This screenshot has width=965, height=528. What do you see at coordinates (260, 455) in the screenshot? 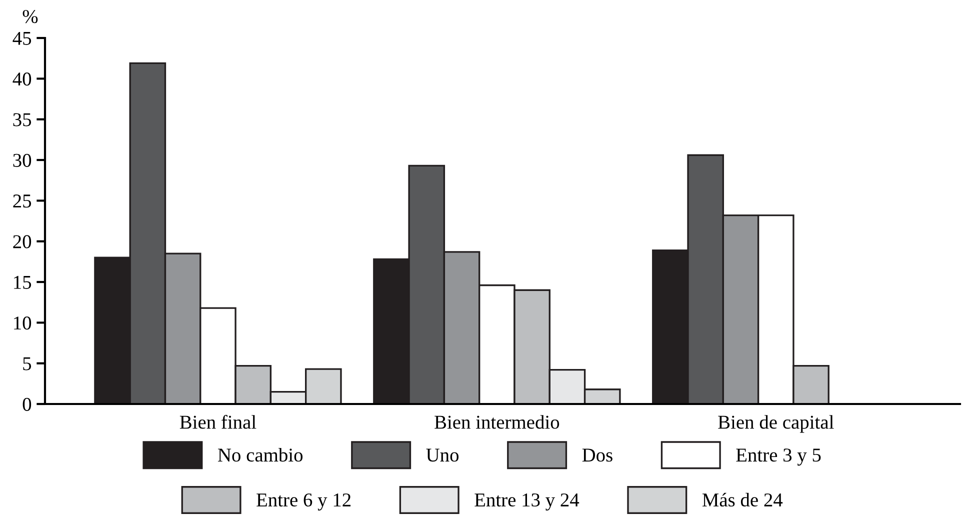
I see `legend-label: No cambio` at bounding box center [260, 455].